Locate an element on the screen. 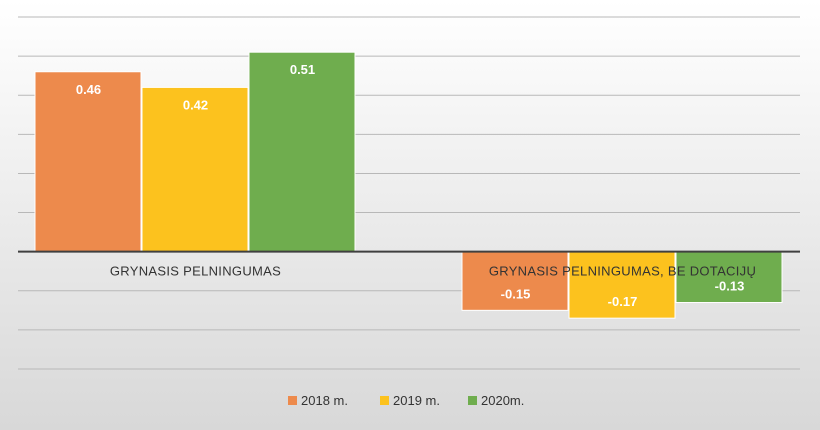 The width and height of the screenshot is (820, 430). data-label: -0.17 is located at coordinates (623, 301).